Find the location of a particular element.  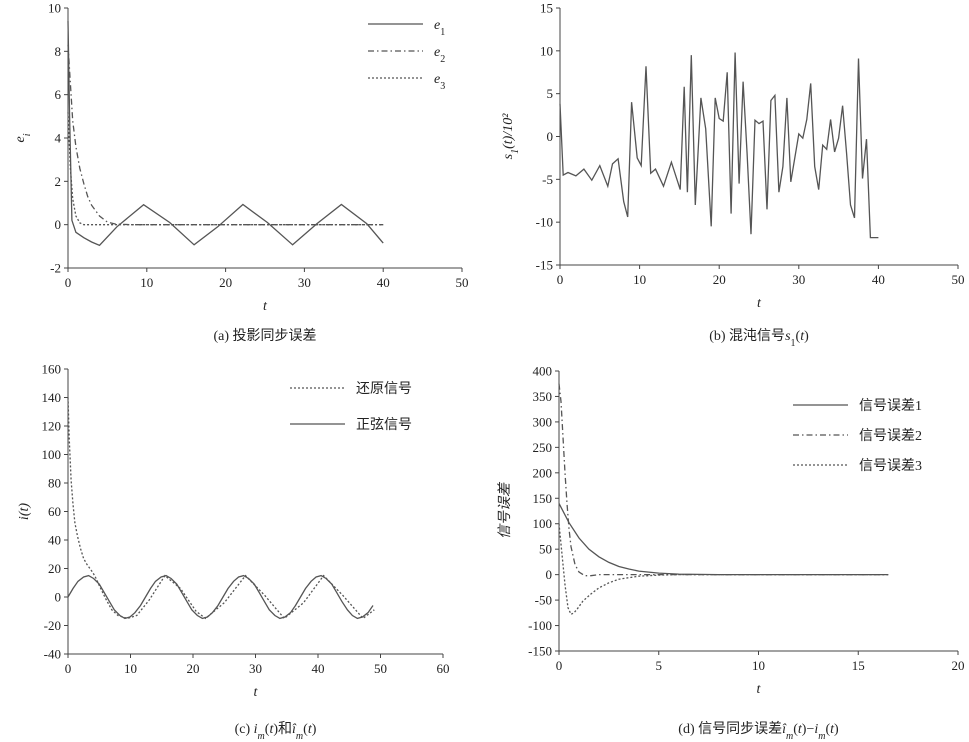

y-tick-label: -10 is located at coordinates (544, 222).